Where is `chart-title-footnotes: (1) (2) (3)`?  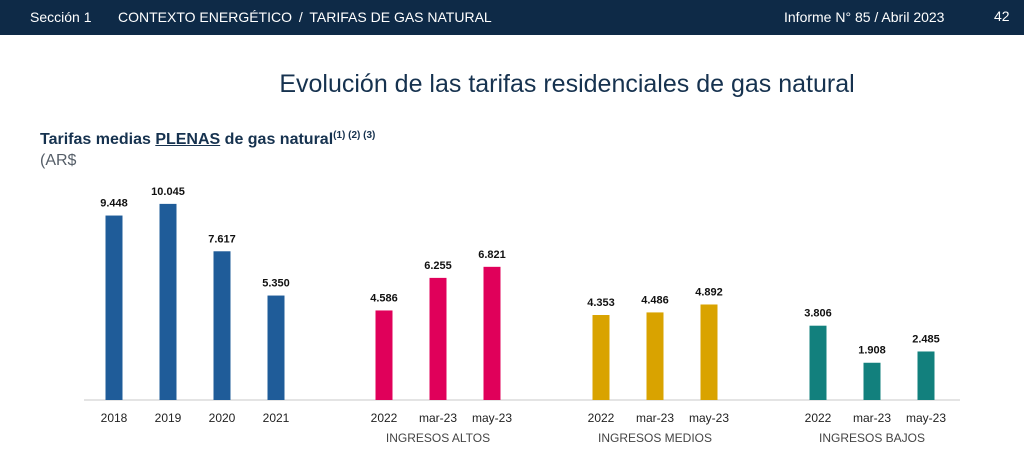
chart-title-footnotes: (1) (2) (3) is located at coordinates (354, 135).